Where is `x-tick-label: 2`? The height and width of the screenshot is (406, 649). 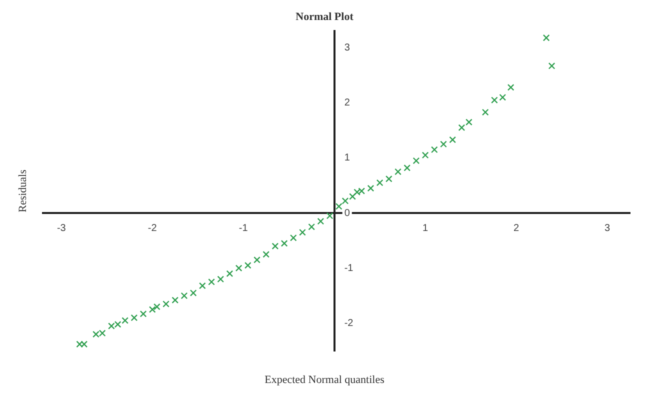 x-tick-label: 2 is located at coordinates (517, 228).